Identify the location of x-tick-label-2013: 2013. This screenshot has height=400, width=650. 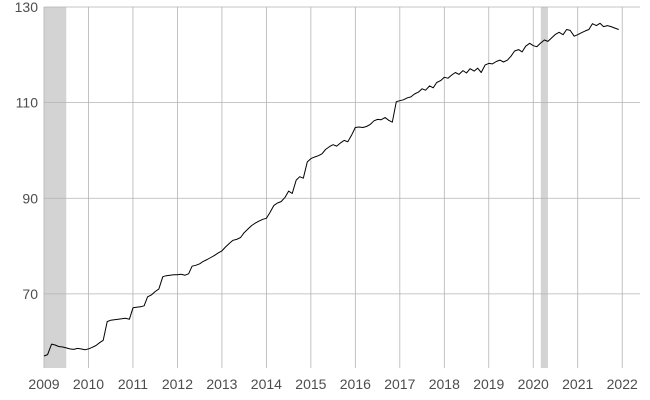
(221, 384).